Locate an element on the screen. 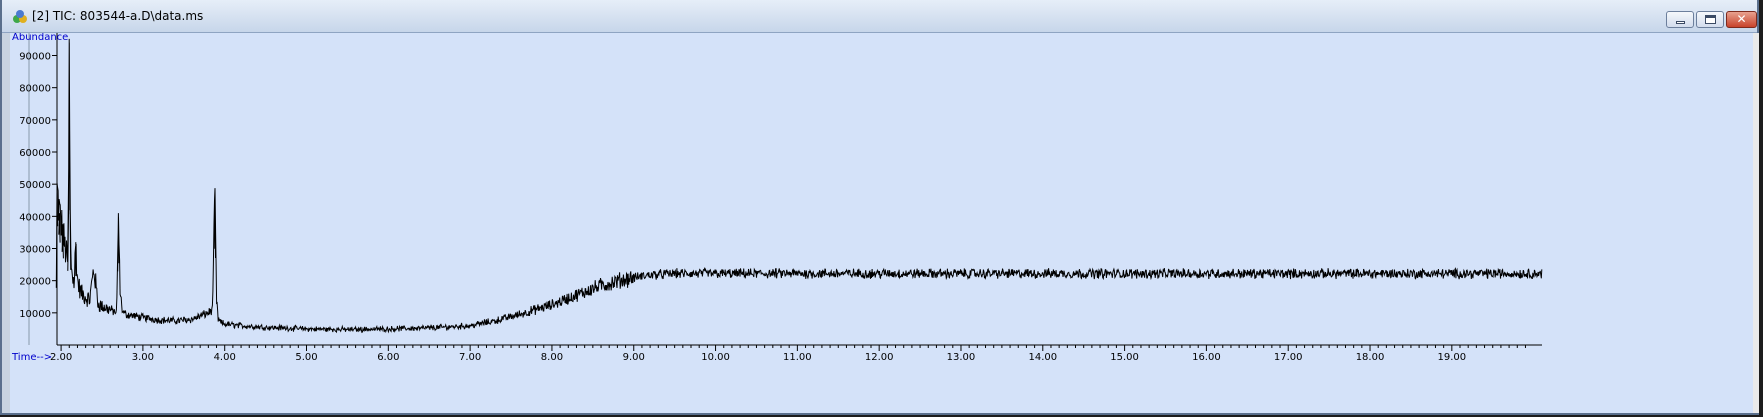  x-tick-label: 15.00 is located at coordinates (1124, 357).